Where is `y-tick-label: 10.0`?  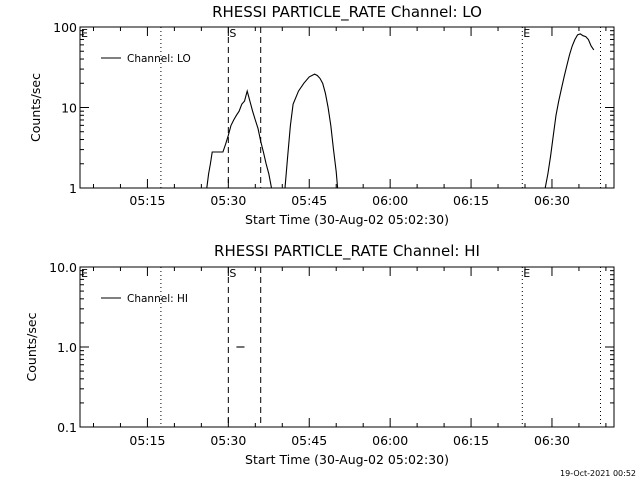
y-tick-label: 10.0 is located at coordinates (63, 267).